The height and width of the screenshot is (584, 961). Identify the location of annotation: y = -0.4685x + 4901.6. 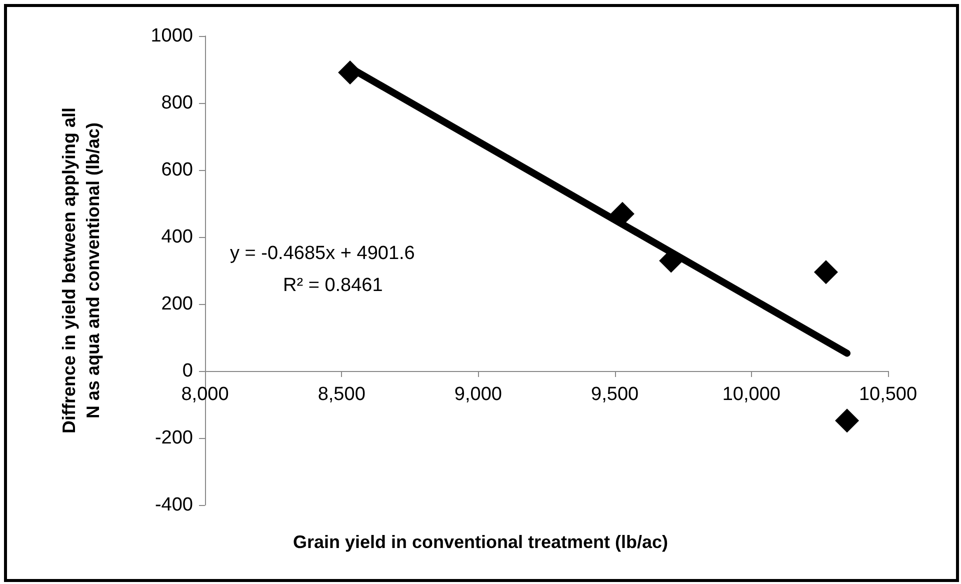
(322, 253).